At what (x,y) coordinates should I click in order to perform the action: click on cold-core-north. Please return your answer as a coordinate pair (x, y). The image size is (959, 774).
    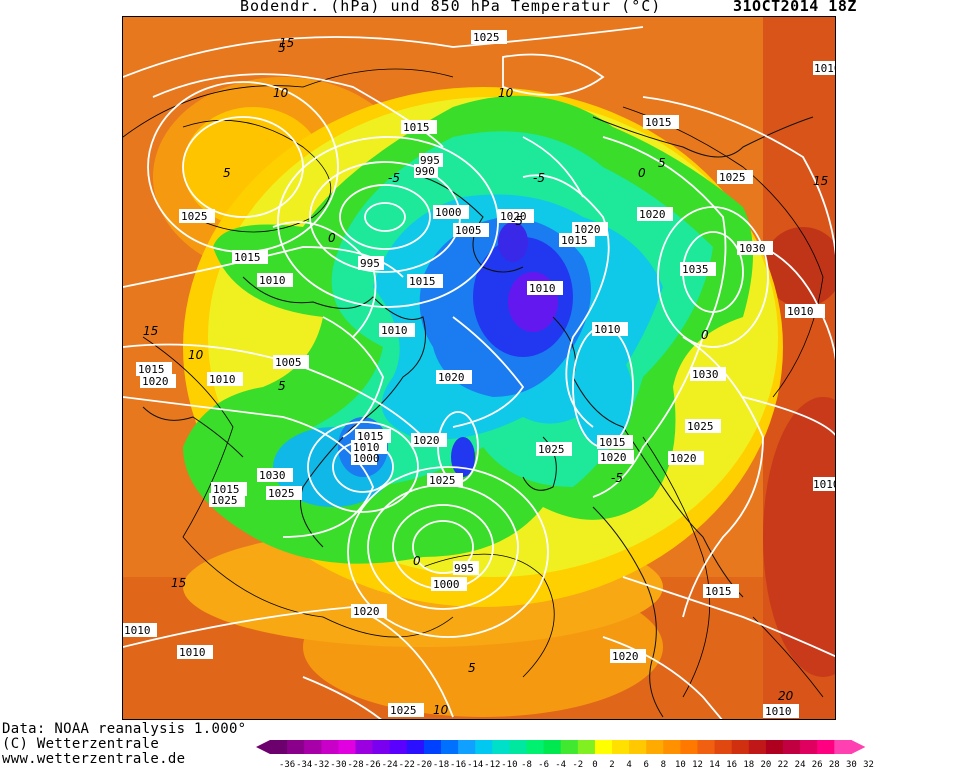
    Looking at the image, I should click on (513, 242).